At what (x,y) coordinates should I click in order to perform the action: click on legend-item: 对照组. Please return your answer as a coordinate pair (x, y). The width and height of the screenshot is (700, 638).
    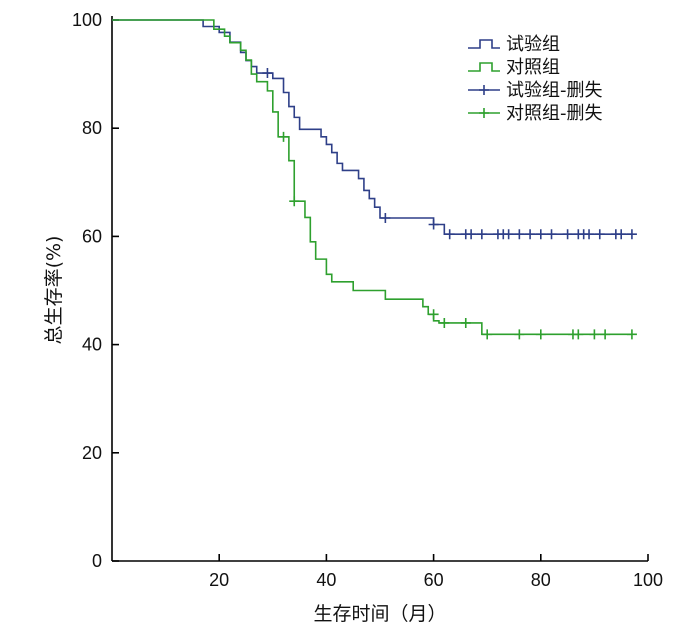
    Looking at the image, I should click on (514, 67).